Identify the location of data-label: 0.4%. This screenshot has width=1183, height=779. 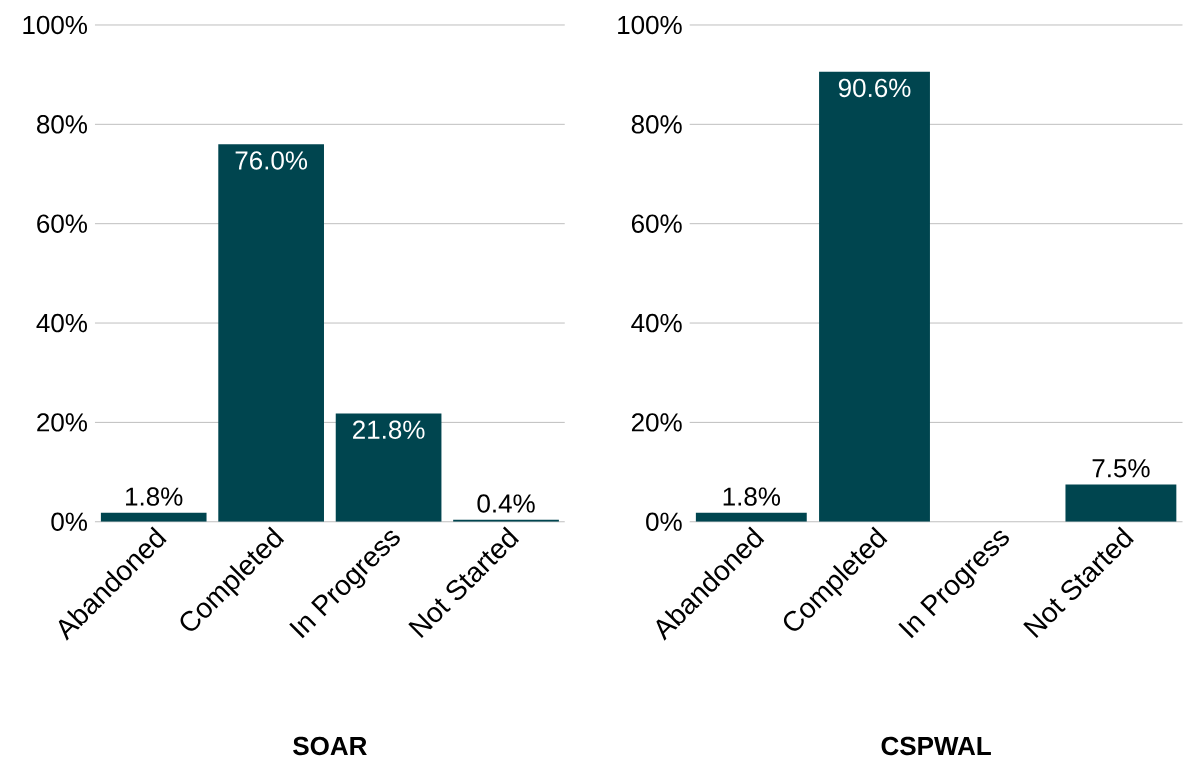
(506, 503).